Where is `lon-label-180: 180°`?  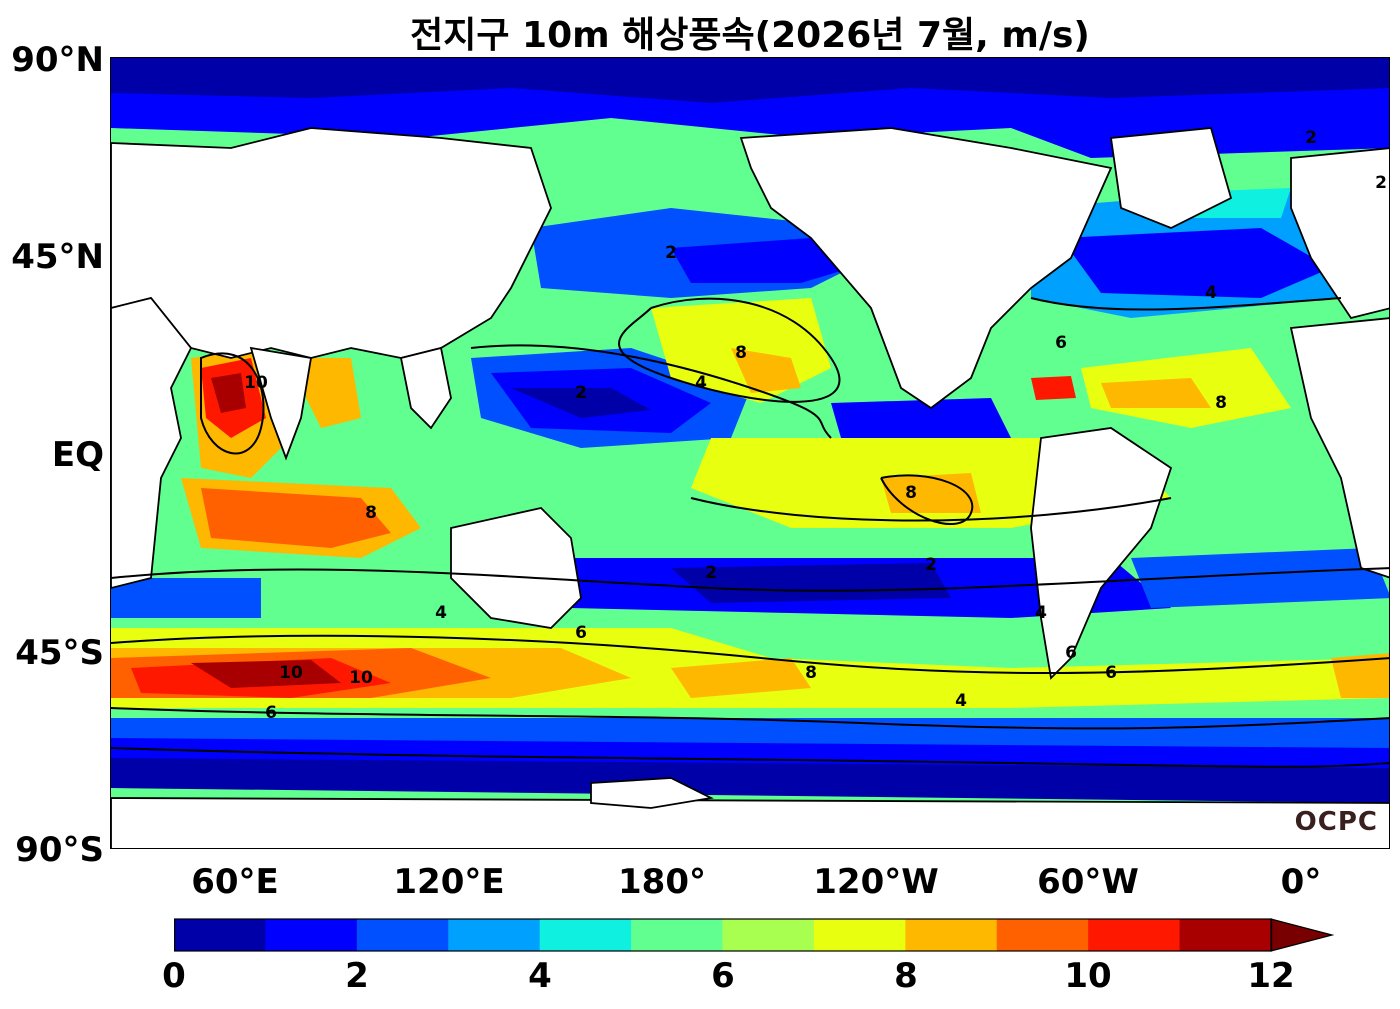 lon-label-180: 180° is located at coordinates (662, 882).